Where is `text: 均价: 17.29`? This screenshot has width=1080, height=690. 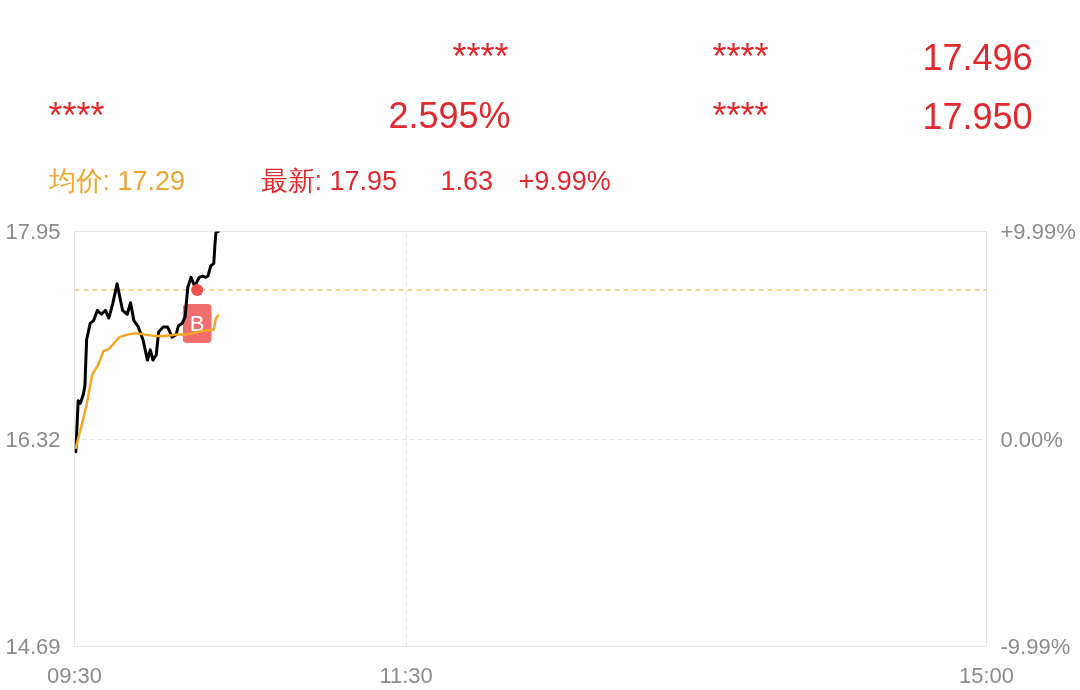
text: 均价: 17.29 is located at coordinates (116, 180).